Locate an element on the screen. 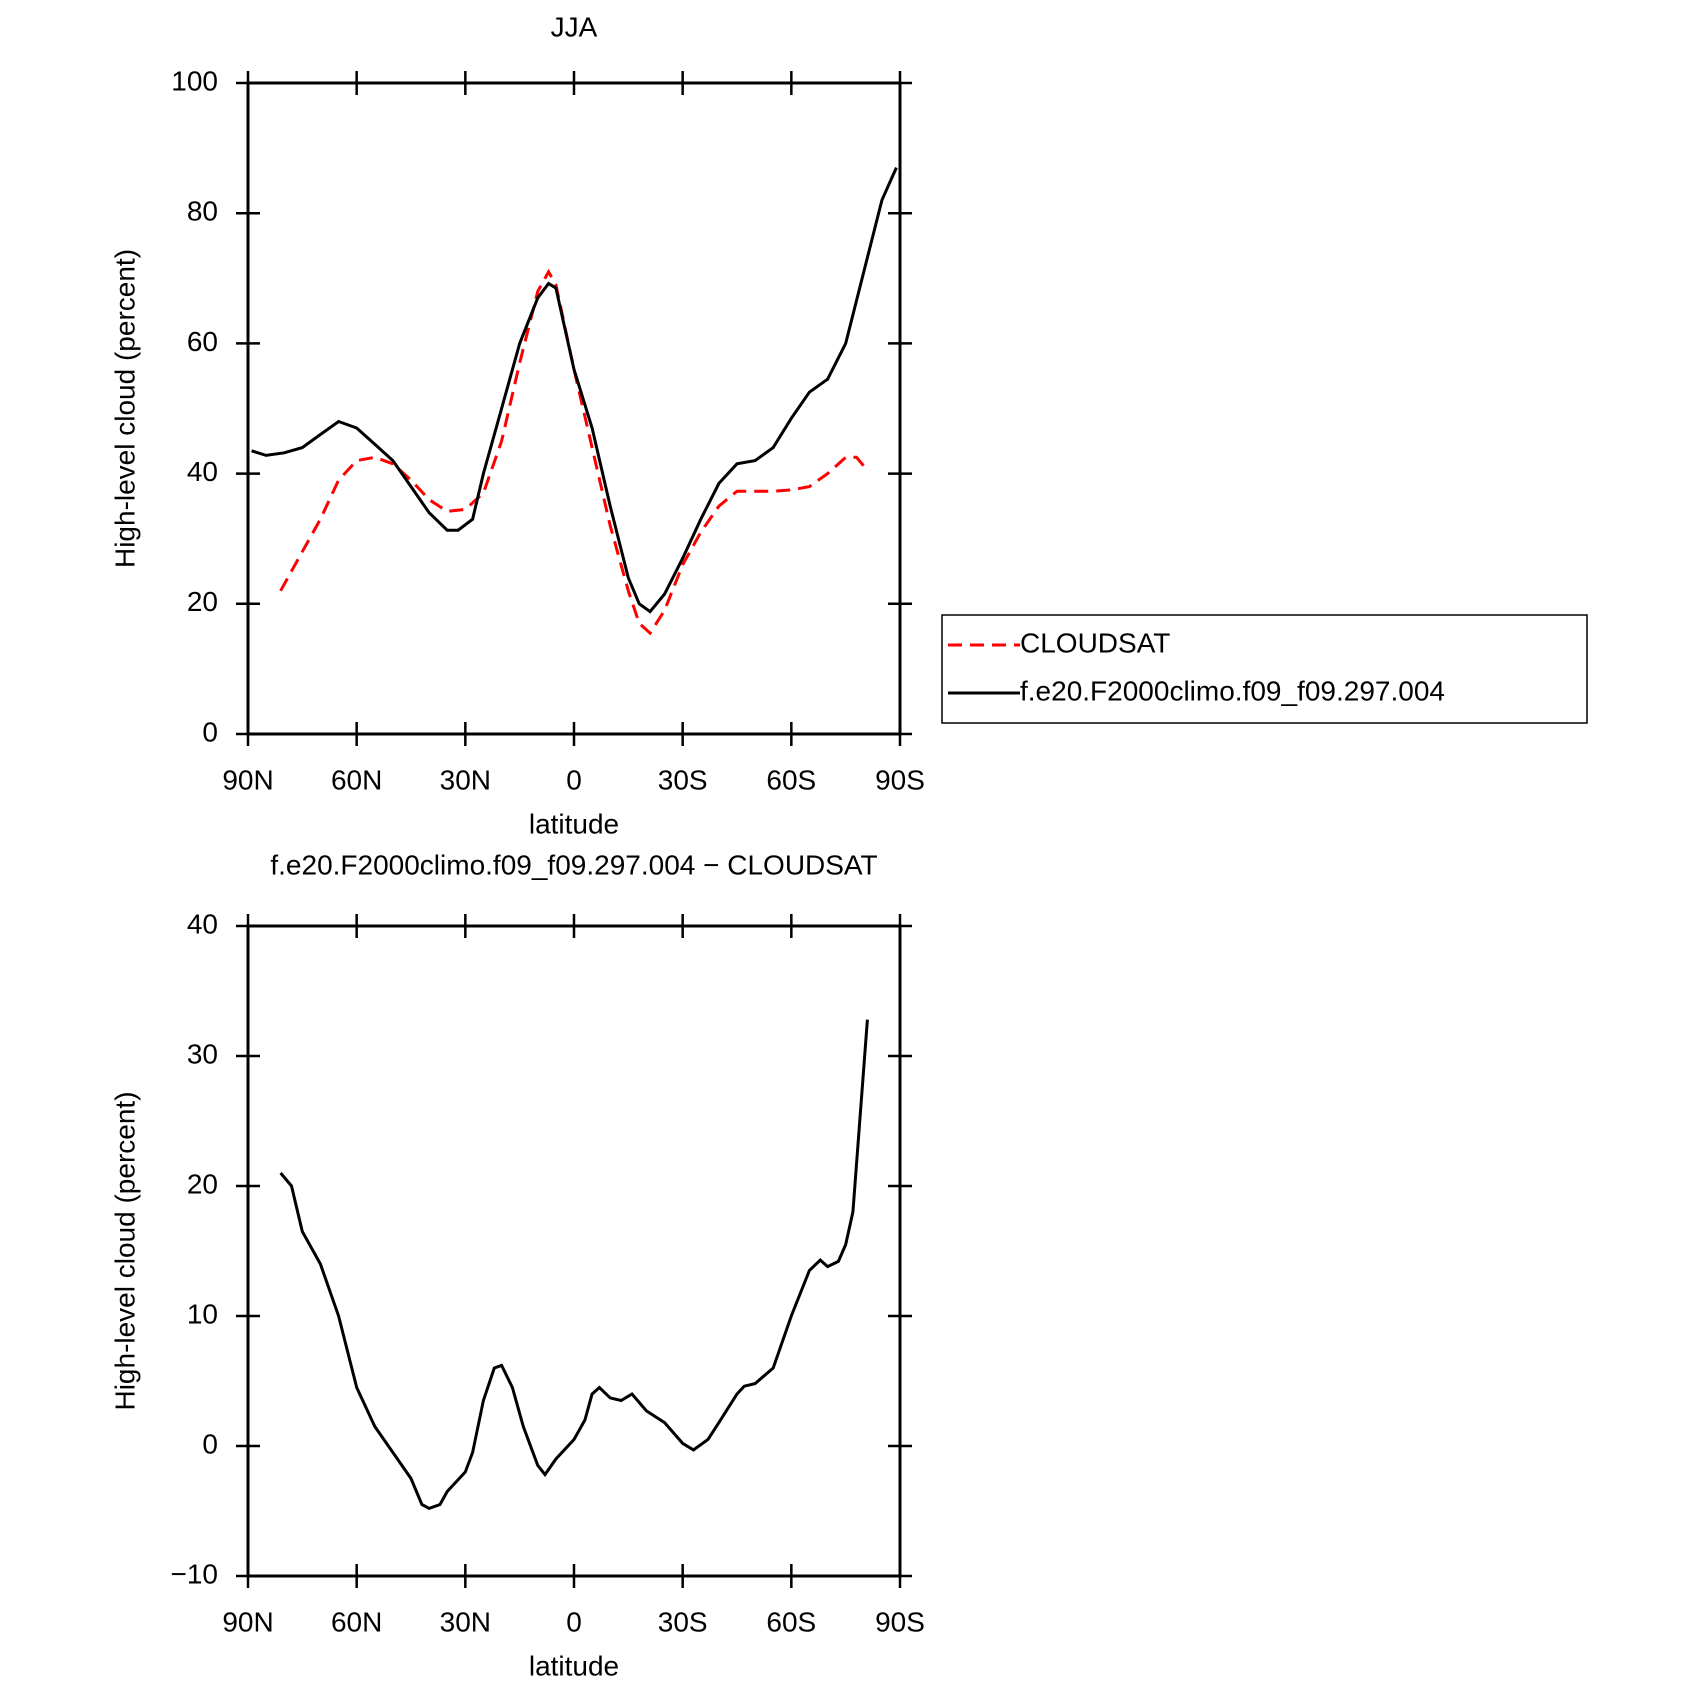 Image resolution: width=1691 pixels, height=1683 pixels. y-tick-label: 60 is located at coordinates (202, 341).